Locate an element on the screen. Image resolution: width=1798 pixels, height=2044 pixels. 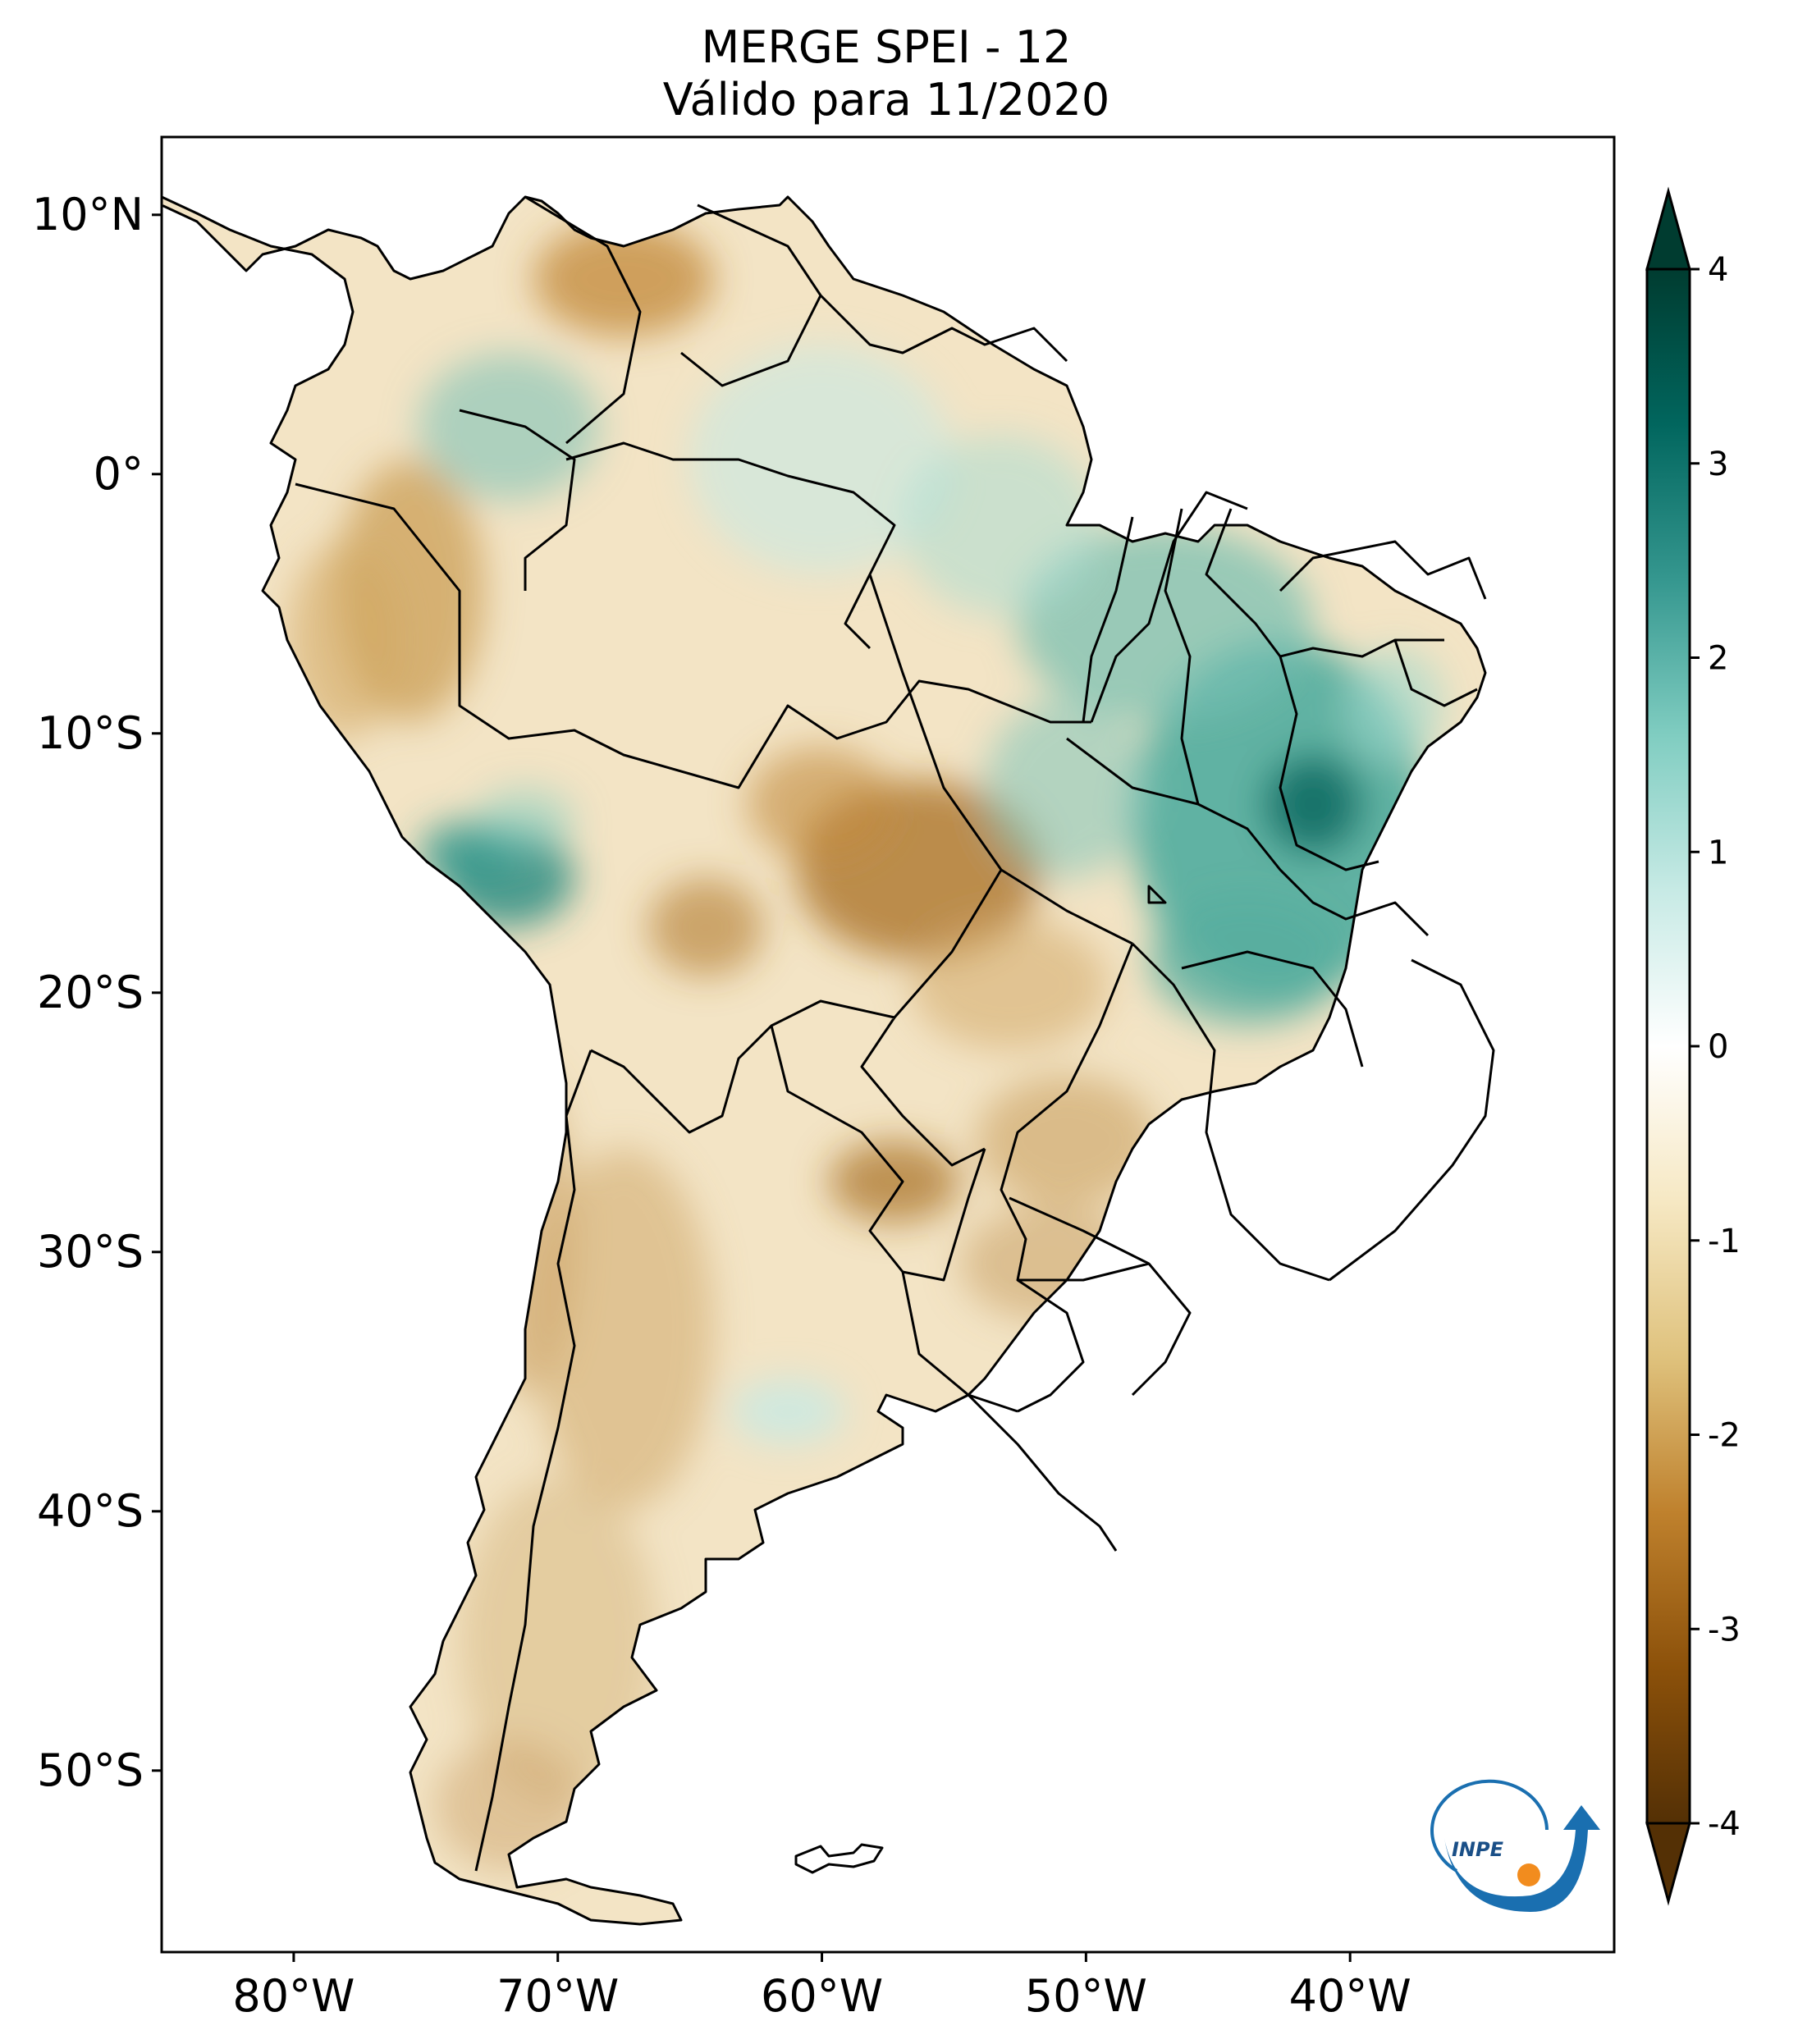
lat-tick-label: 20°S is located at coordinates (90, 992).